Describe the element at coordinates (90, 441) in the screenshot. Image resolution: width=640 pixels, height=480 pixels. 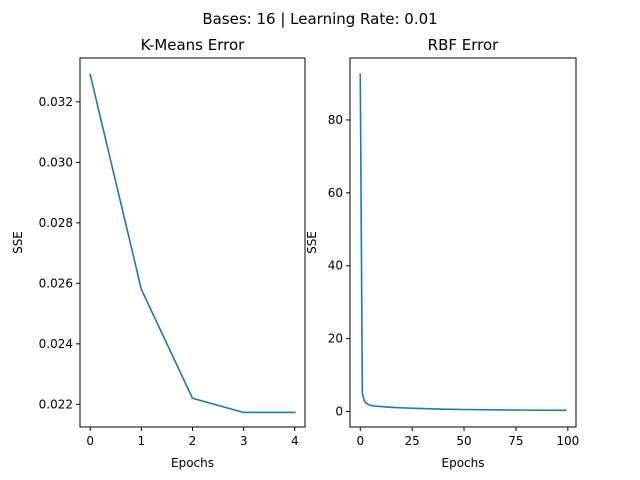
I see `kmeans-x-tick-label: 0` at that location.